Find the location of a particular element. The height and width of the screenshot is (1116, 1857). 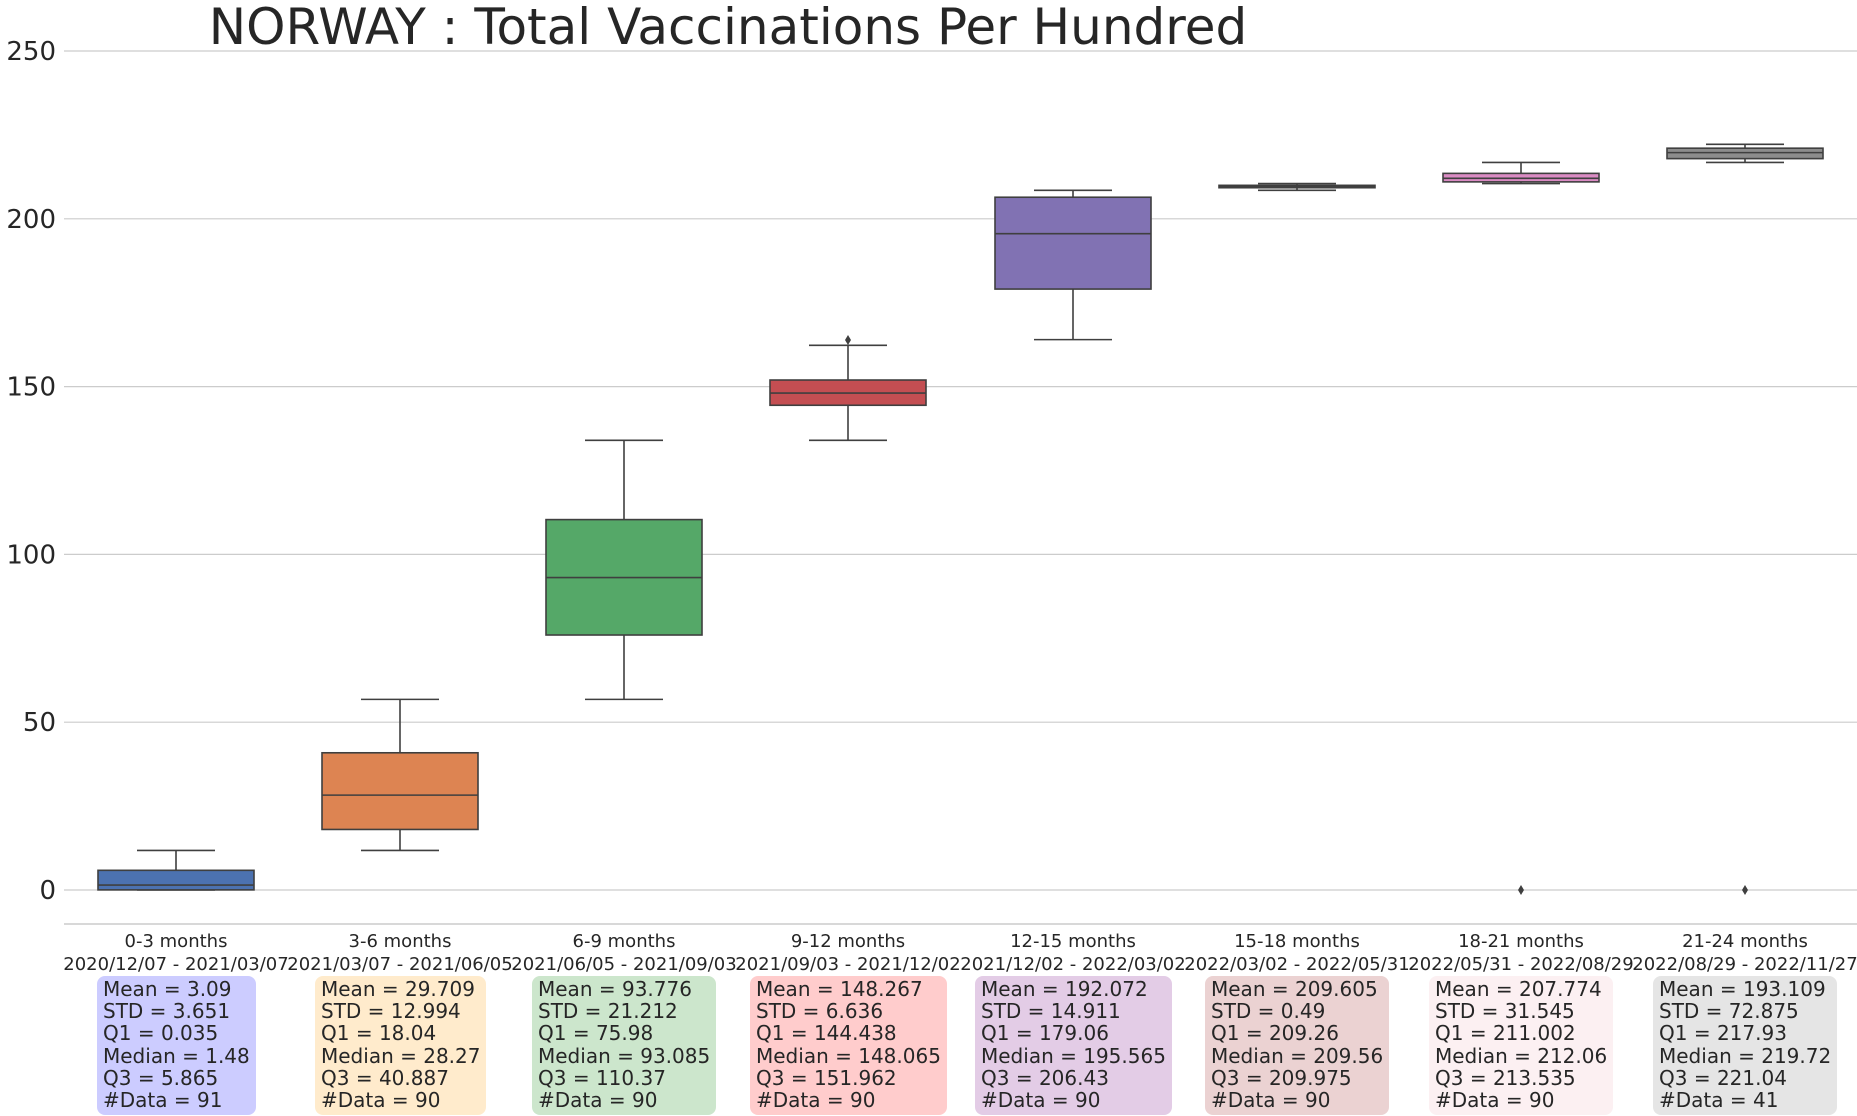

stats-line: Mean = 29.709 is located at coordinates (398, 989).